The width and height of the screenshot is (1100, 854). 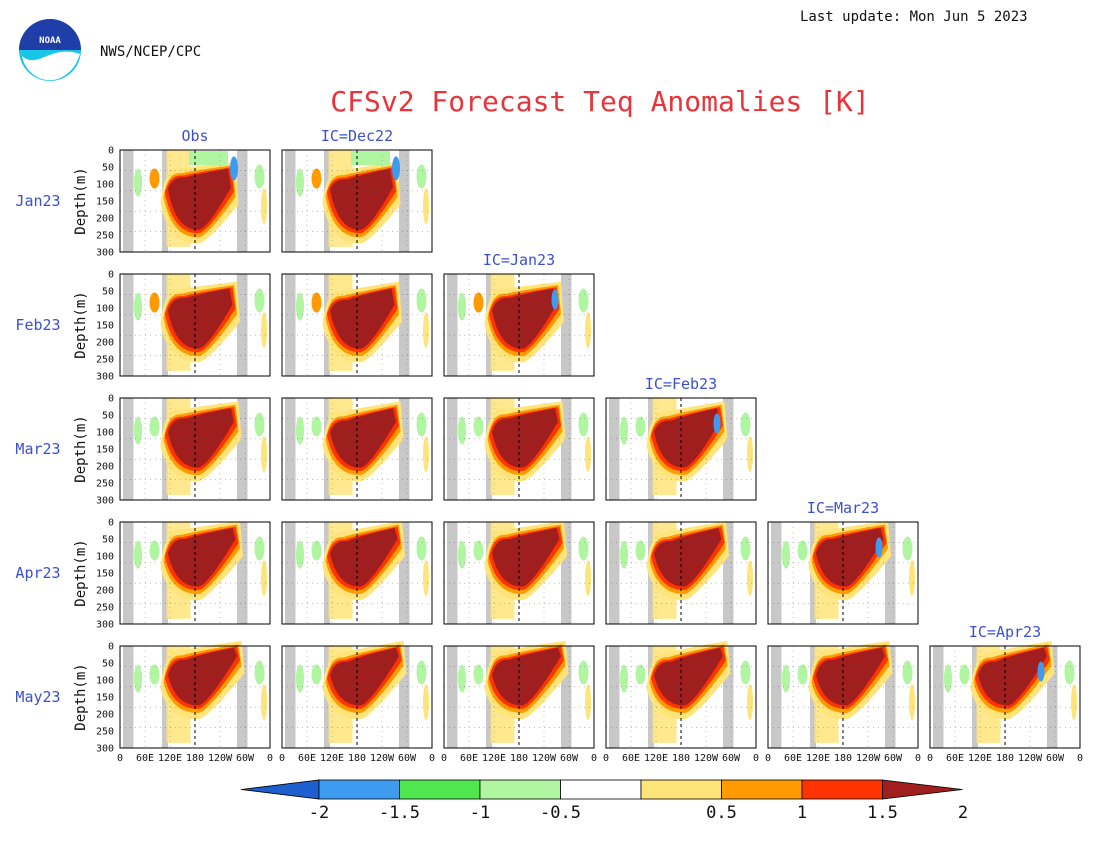 What do you see at coordinates (480, 813) in the screenshot?
I see `colorbar-label: -1` at bounding box center [480, 813].